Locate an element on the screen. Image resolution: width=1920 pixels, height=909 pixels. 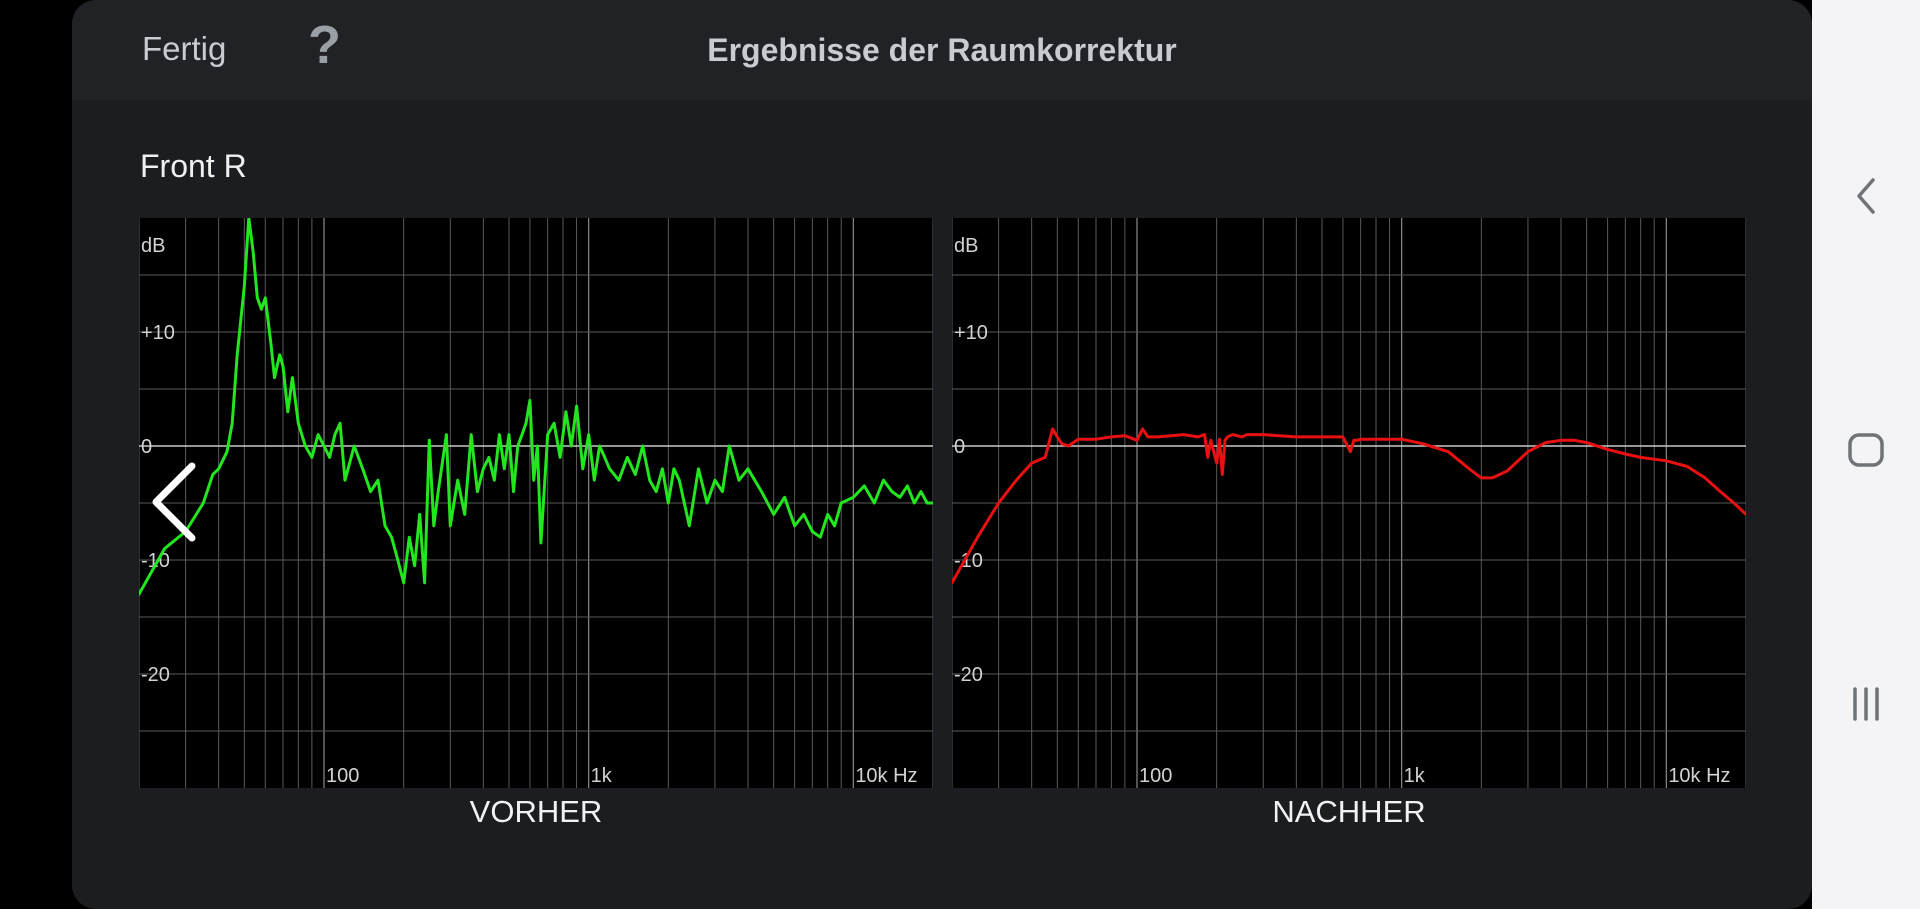
prev-channel-button is located at coordinates (178, 504).